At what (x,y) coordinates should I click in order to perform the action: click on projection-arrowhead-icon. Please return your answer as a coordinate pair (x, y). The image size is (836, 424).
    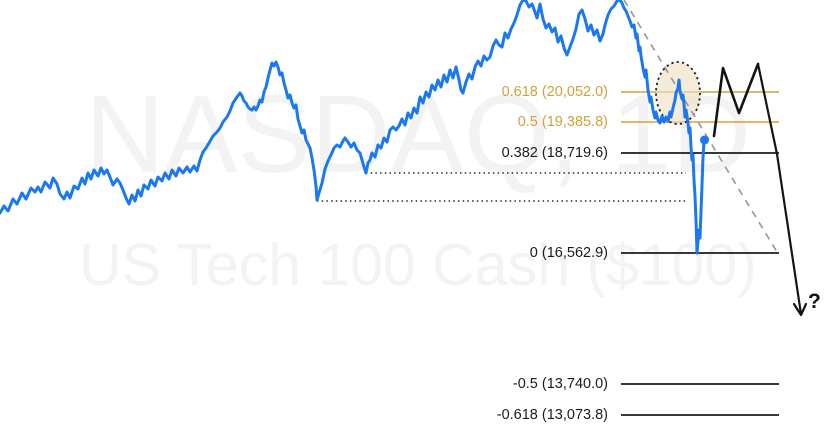
    Looking at the image, I should click on (800, 309).